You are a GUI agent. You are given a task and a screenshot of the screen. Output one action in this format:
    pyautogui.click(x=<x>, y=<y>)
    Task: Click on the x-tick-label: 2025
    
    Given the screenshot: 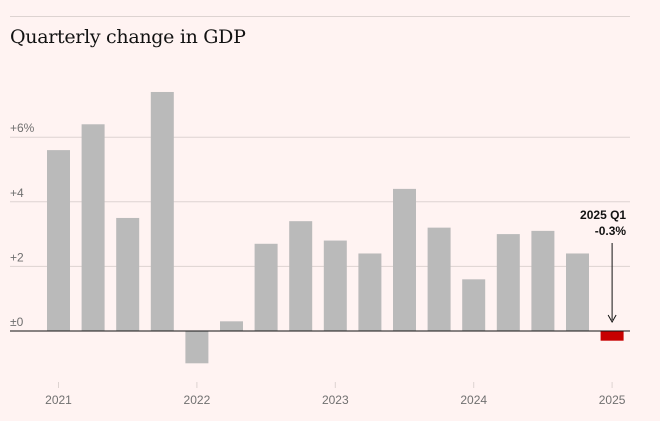 What is the action you would take?
    pyautogui.click(x=612, y=400)
    